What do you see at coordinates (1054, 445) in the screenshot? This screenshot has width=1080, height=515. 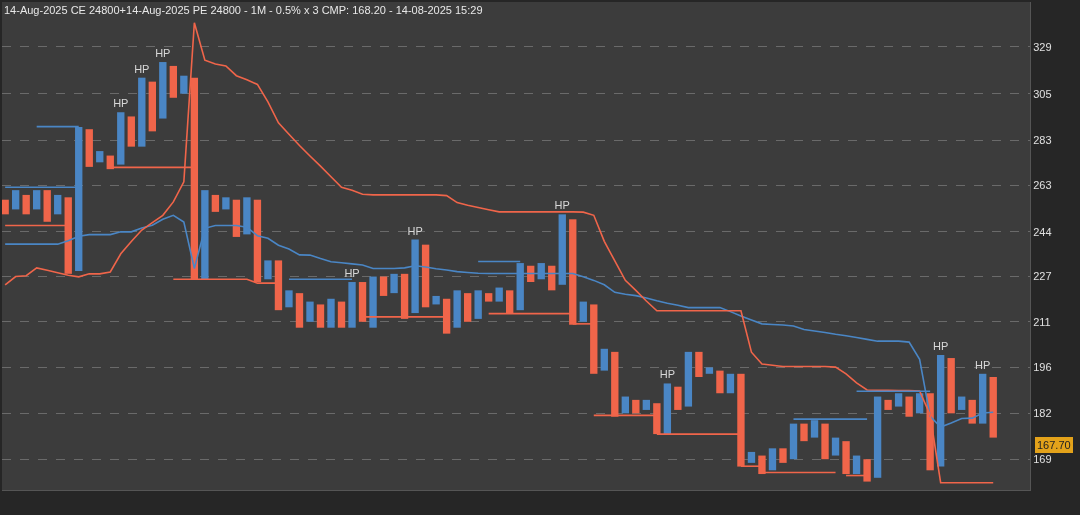 I see `text: 167.70` at bounding box center [1054, 445].